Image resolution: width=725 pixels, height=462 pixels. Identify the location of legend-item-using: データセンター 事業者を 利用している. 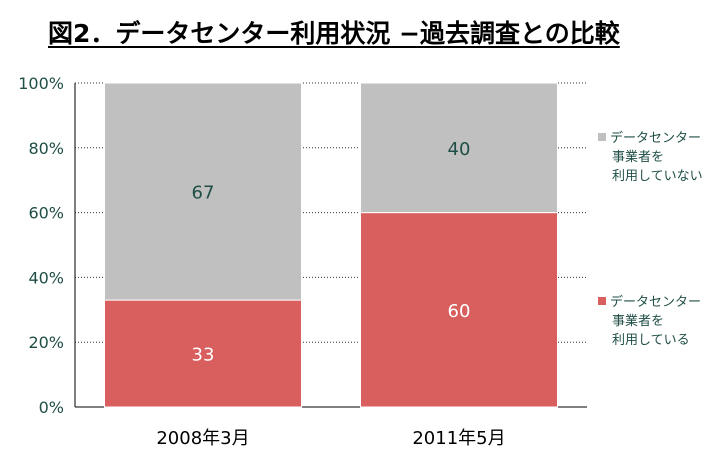
(649, 321).